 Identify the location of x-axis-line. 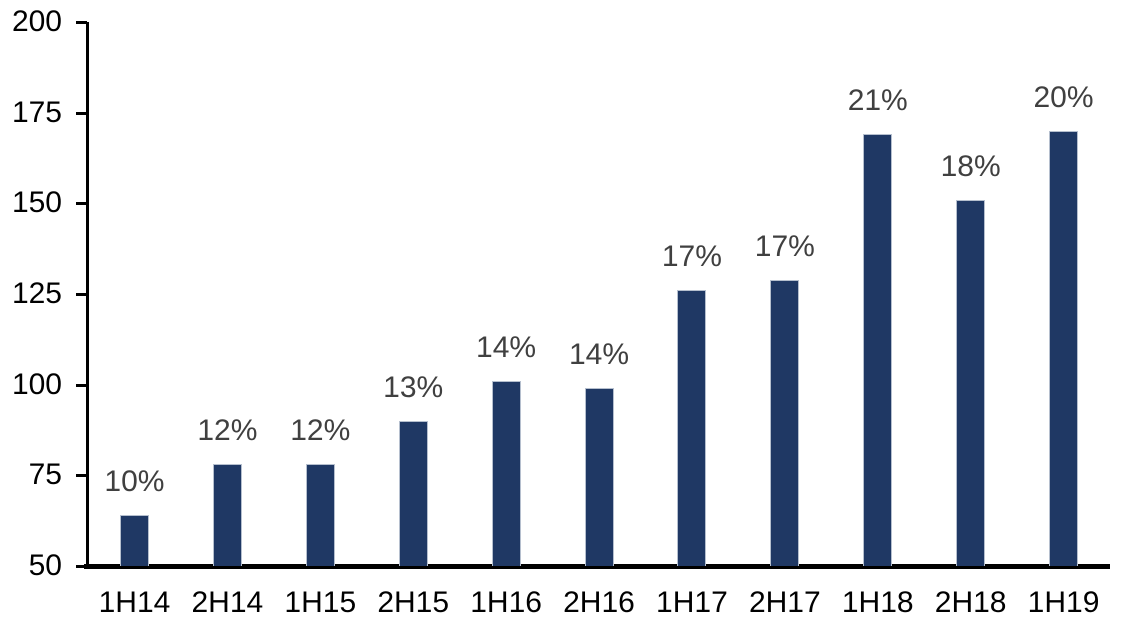
(597, 566).